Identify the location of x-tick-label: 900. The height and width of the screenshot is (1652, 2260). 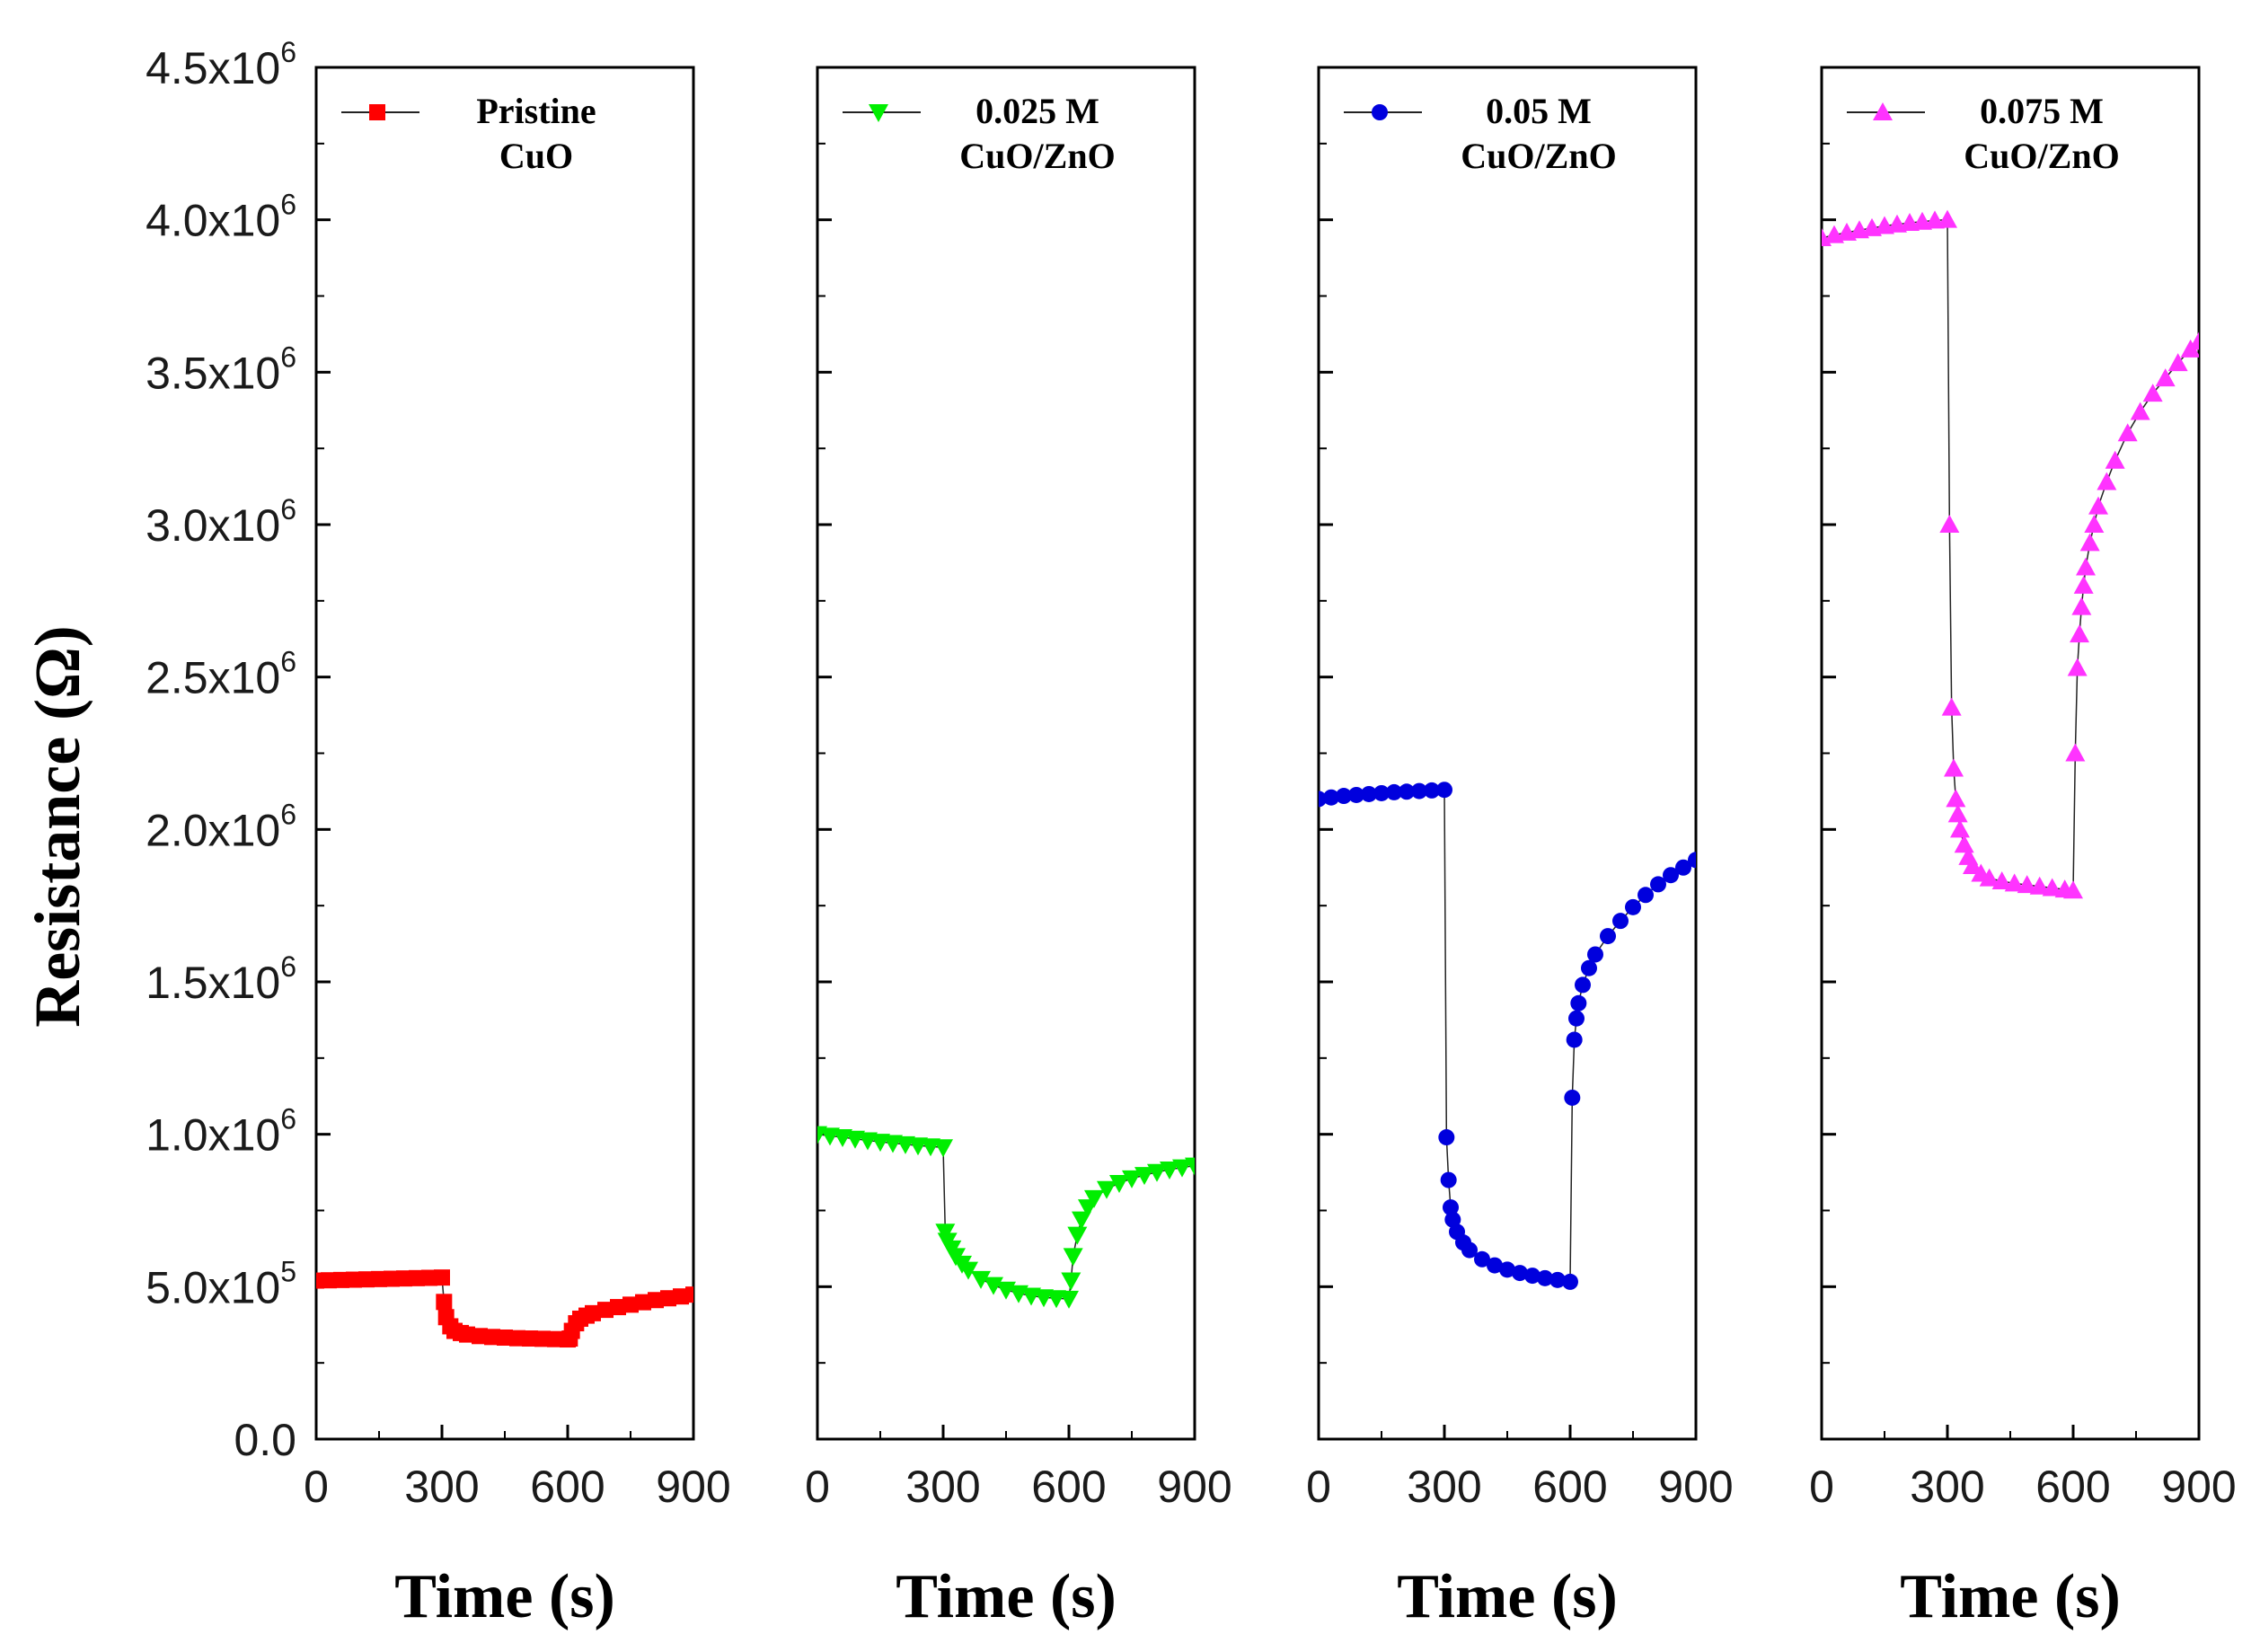
(2198, 1487).